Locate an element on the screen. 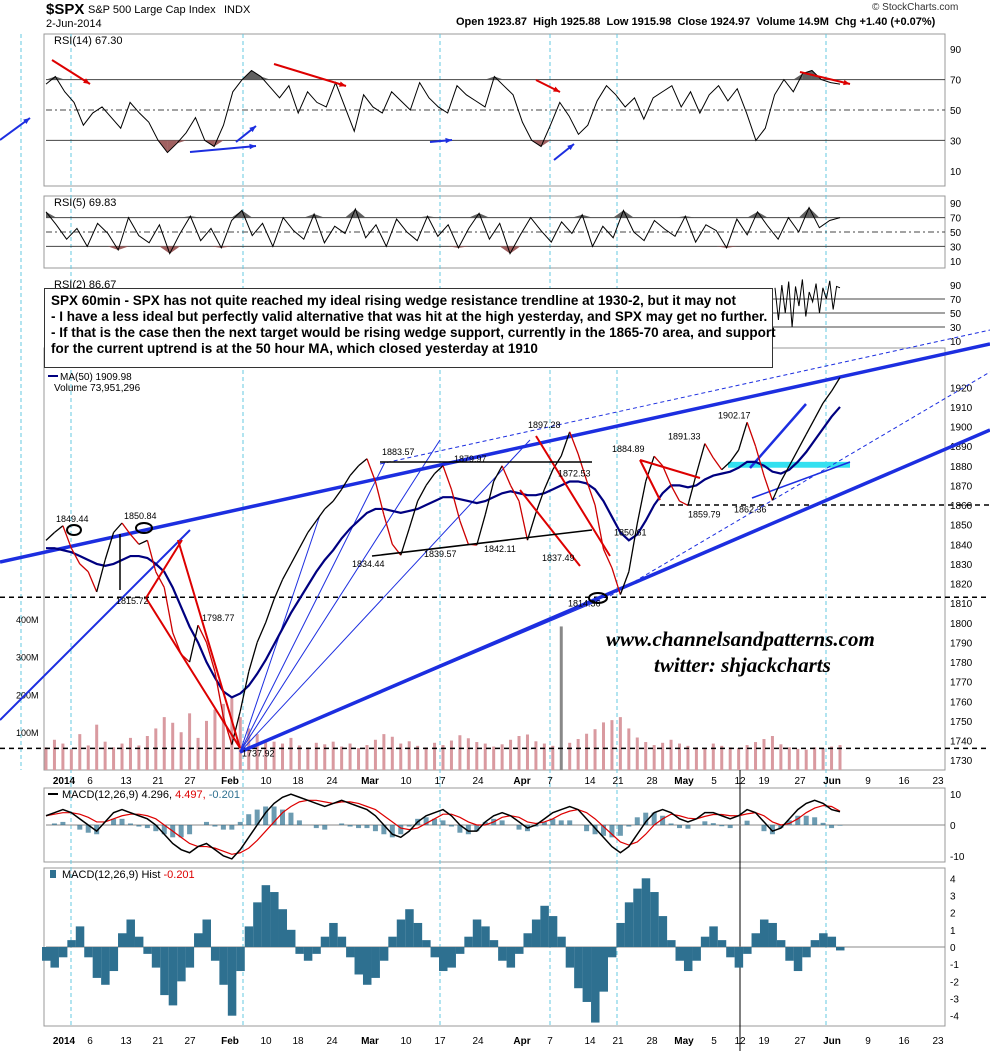 This screenshot has width=990, height=1056. x-tick-label: 17 is located at coordinates (440, 1041).